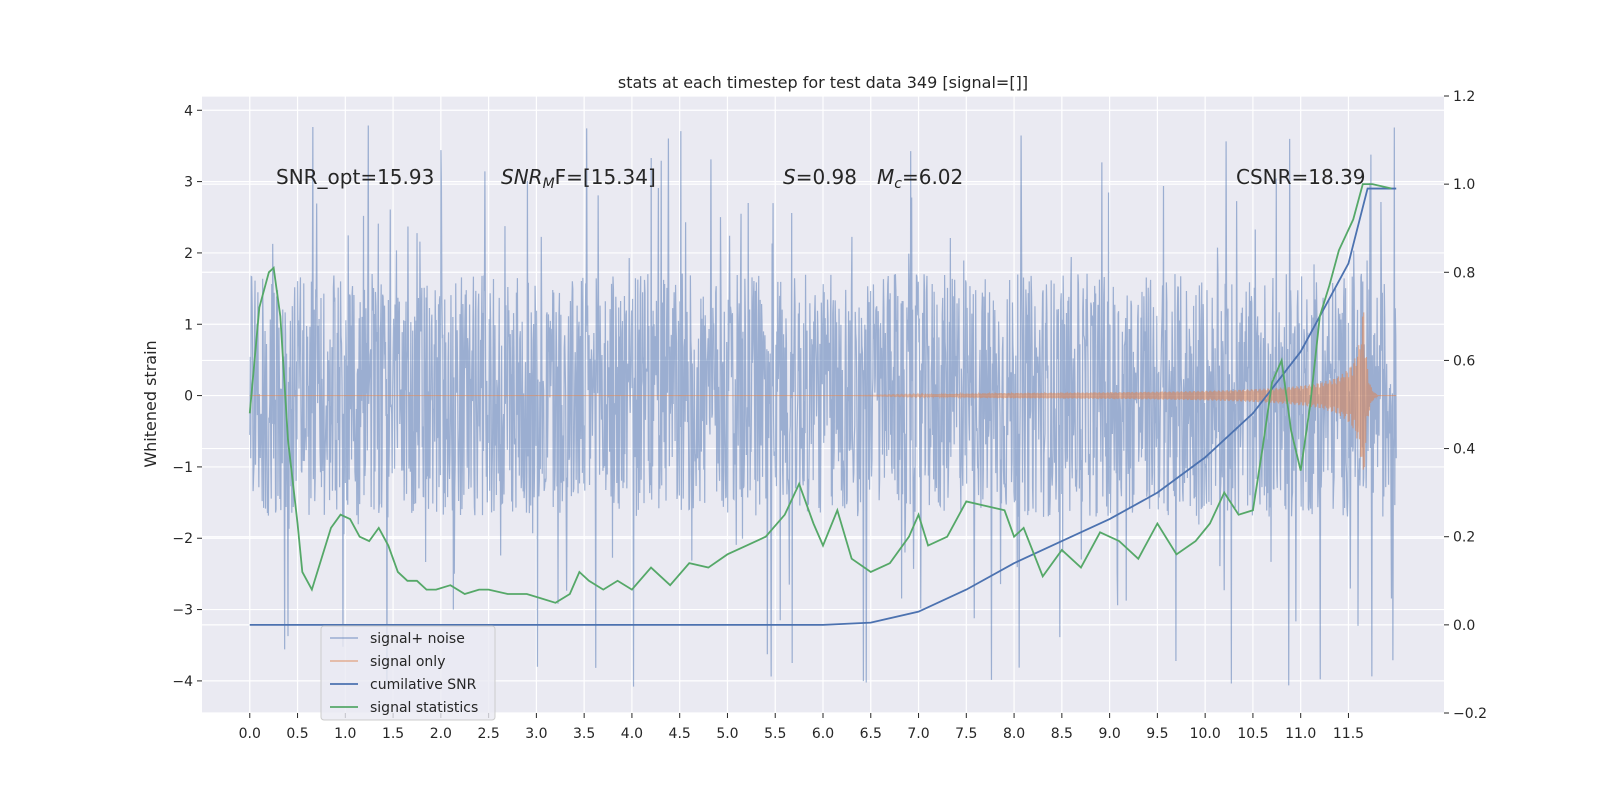 This screenshot has width=1600, height=800. I want to click on y2-tick-label-6: 1.0, so click(1464, 185).